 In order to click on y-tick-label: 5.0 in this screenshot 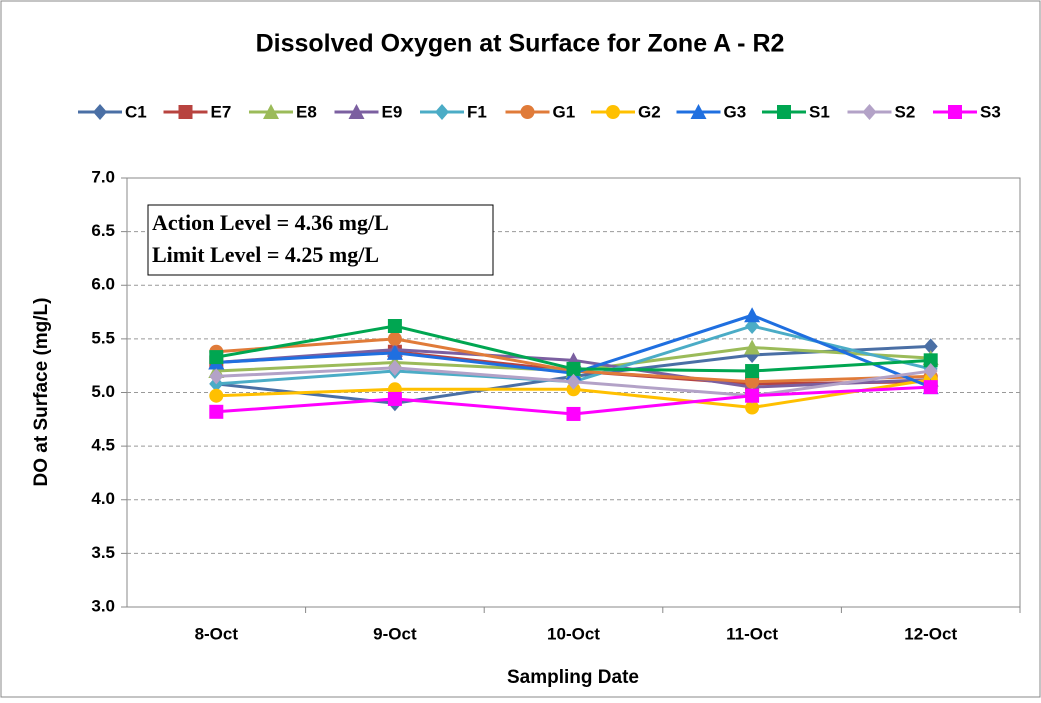, I will do `click(103, 391)`.